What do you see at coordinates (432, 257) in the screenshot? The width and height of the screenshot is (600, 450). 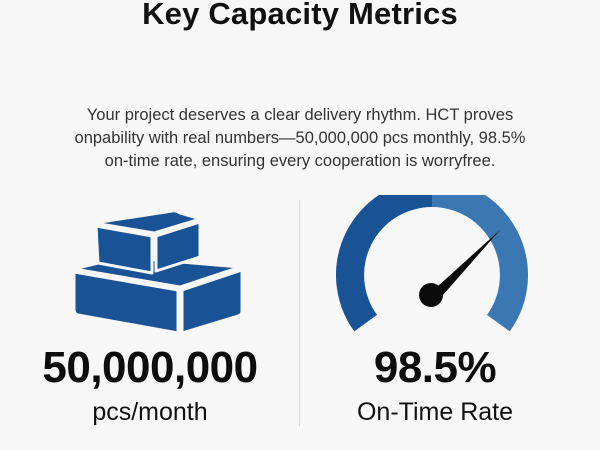 I see `speedometer-gauge-icon` at bounding box center [432, 257].